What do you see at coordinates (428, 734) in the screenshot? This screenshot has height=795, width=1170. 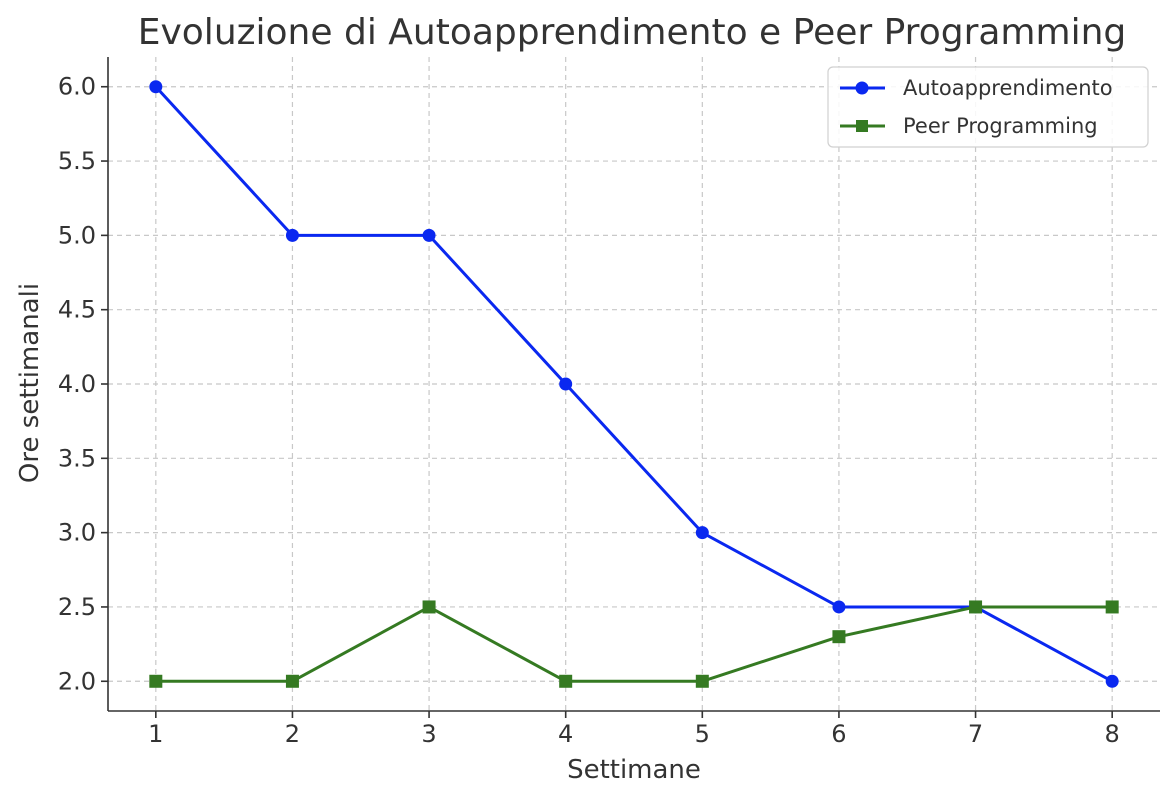 I see `x-tick-label: 3` at bounding box center [428, 734].